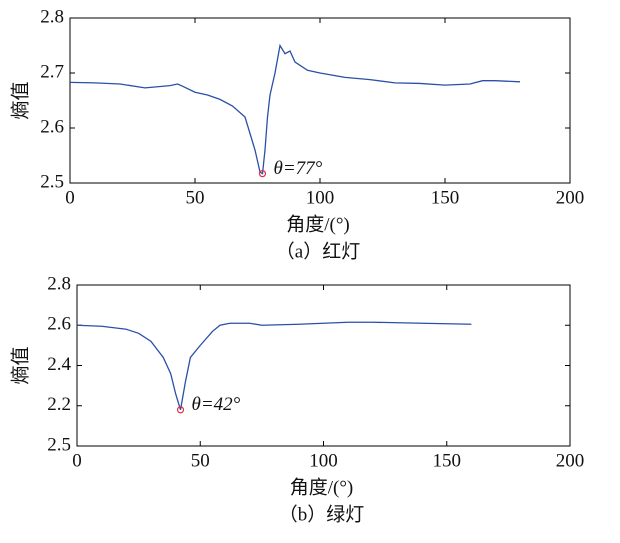 The image size is (620, 543). I want to click on y-tick-label: 2.2, so click(59, 404).